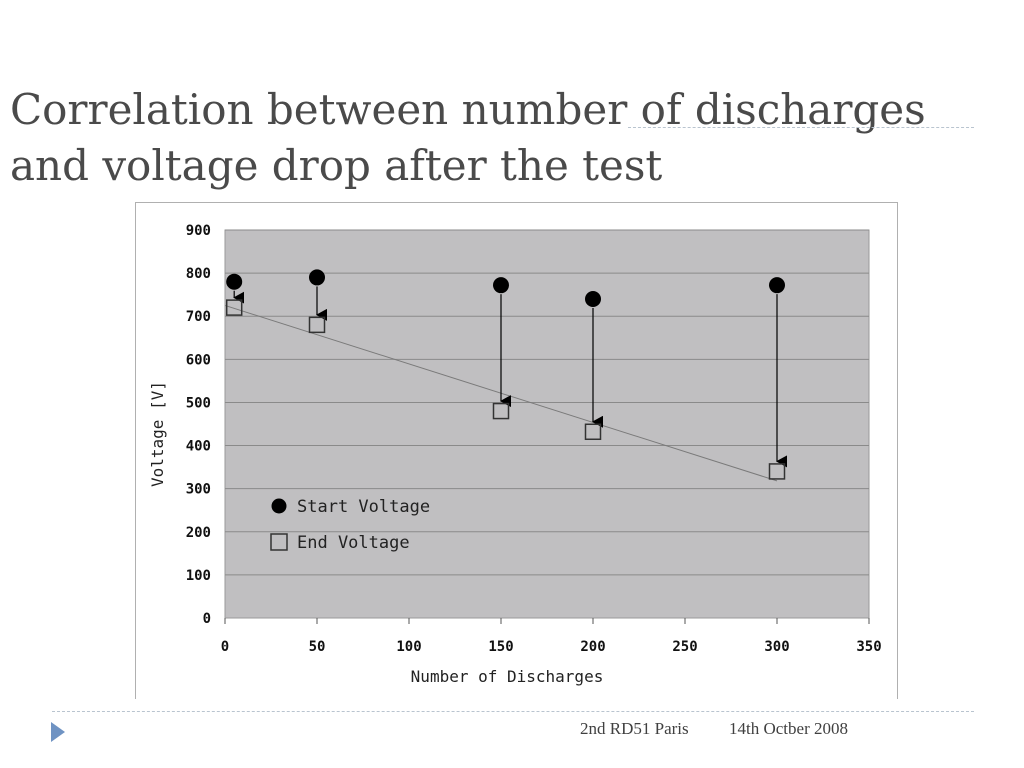 This screenshot has width=1024, height=768. I want to click on x-tick-label: 150, so click(500, 647).